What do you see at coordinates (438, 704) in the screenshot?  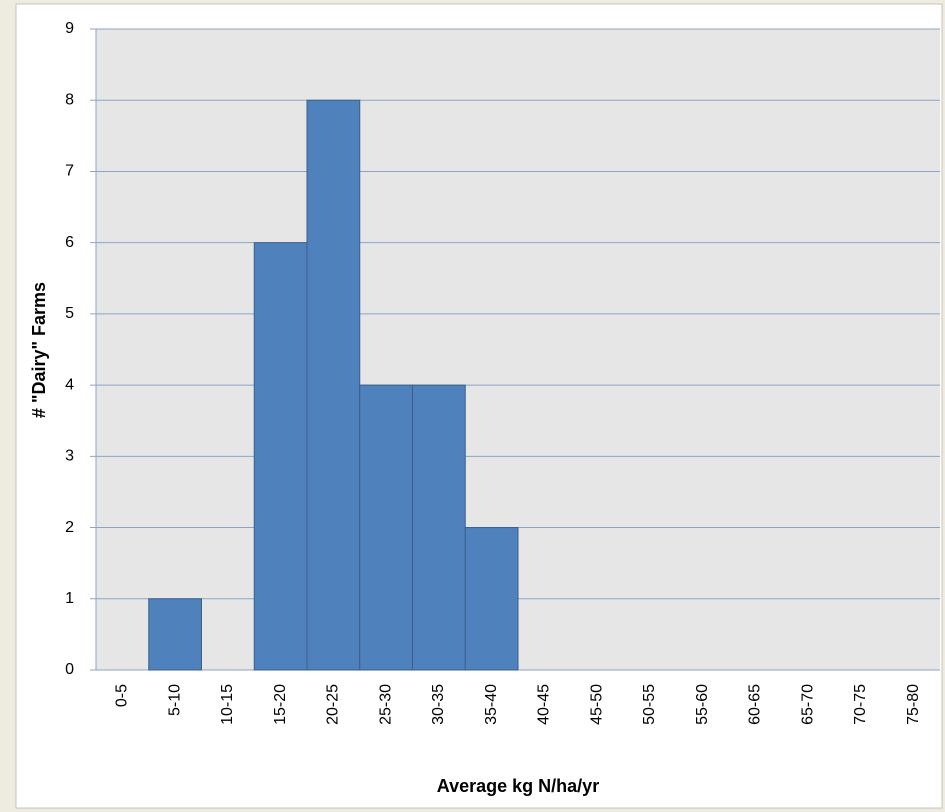 I see `x-tick-label: 30-35` at bounding box center [438, 704].